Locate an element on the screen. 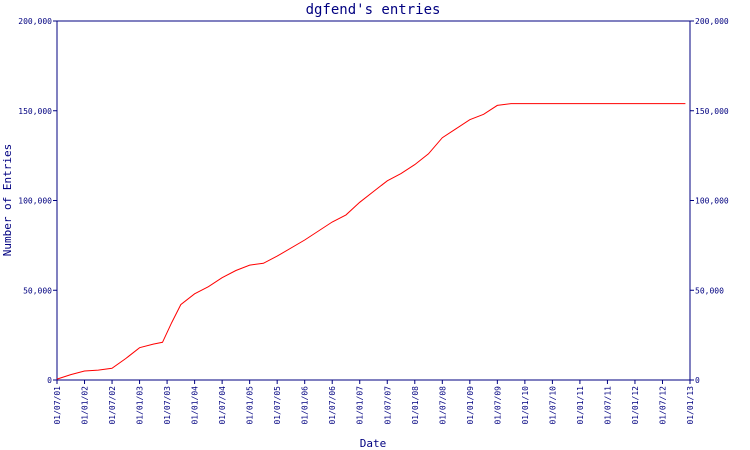 The image size is (750, 450). x-tick-label: 01/07/02 is located at coordinates (112, 405).